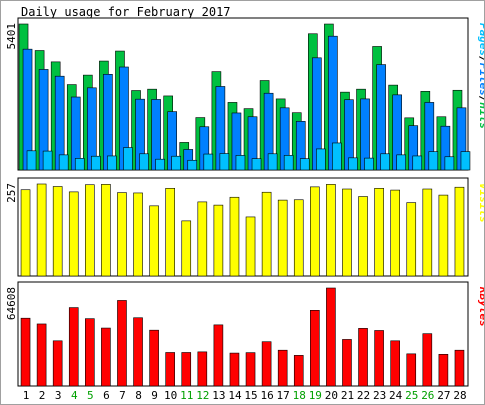 The image size is (485, 405). I want to click on x-tick-label-day-28: 28, so click(459, 395).